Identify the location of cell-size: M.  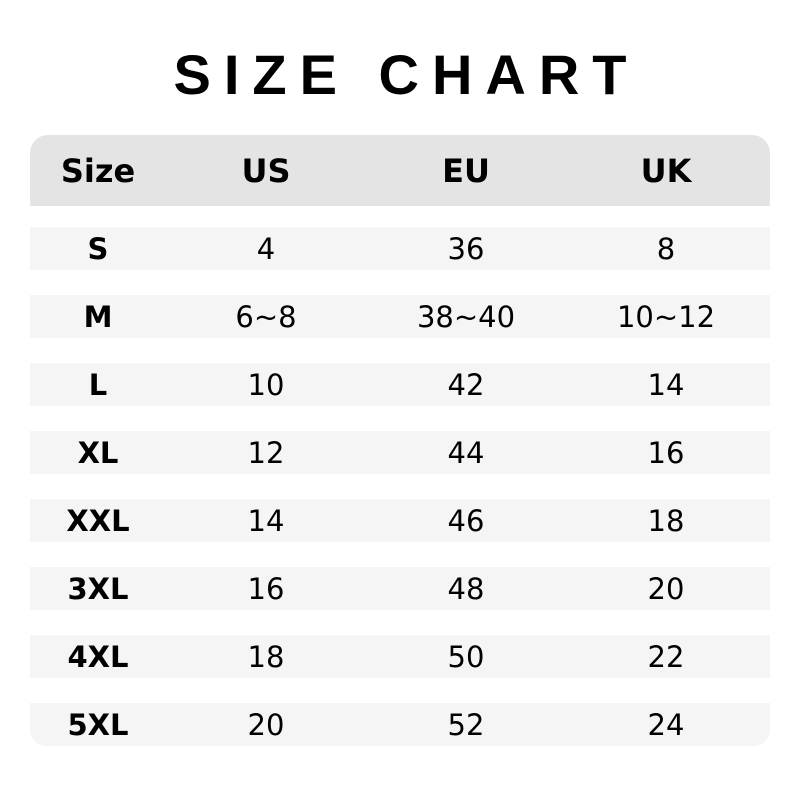
(98, 316).